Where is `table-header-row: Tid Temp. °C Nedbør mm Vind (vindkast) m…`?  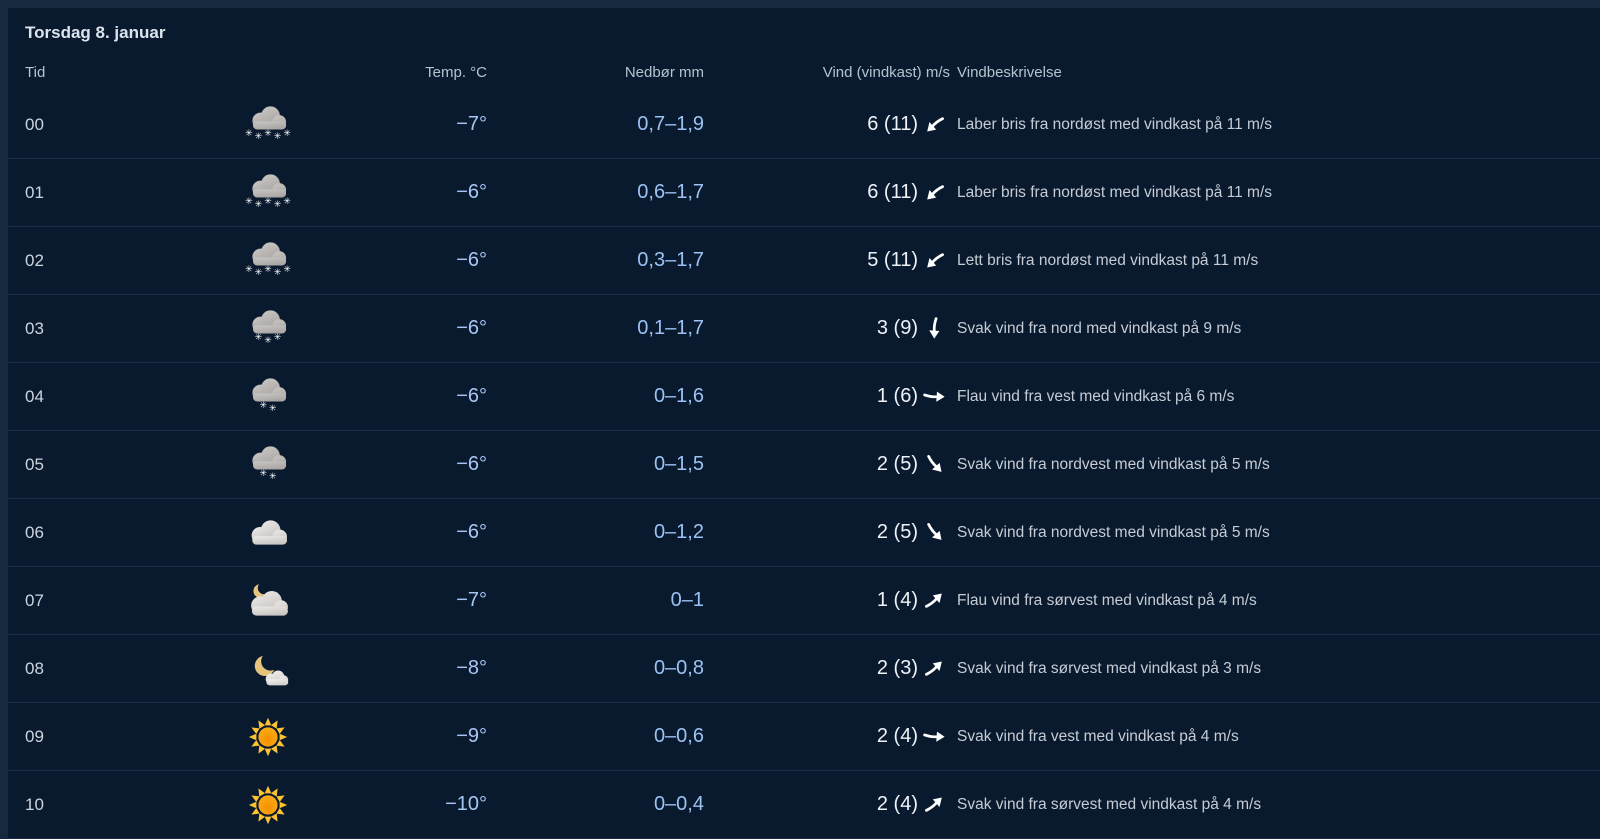
table-header-row: Tid Temp. °C Nedbør mm Vind (vindkast) m… is located at coordinates (804, 72).